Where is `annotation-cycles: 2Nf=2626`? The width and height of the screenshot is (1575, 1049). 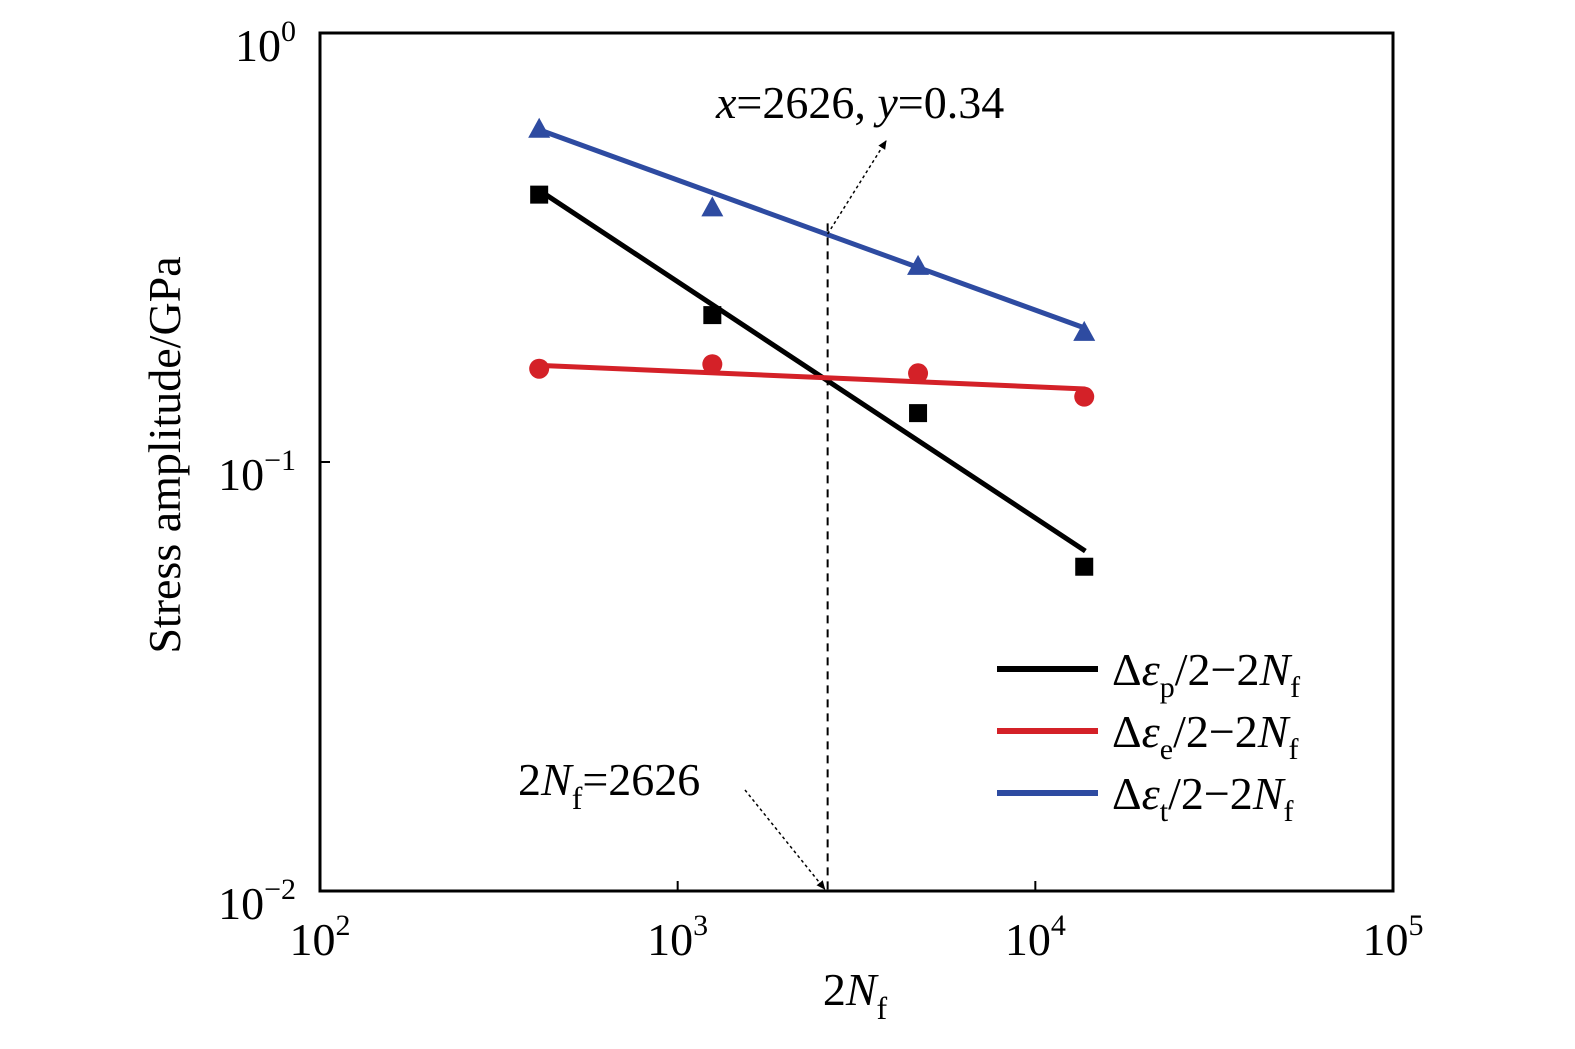
annotation-cycles: 2Nf=2626 is located at coordinates (609, 785).